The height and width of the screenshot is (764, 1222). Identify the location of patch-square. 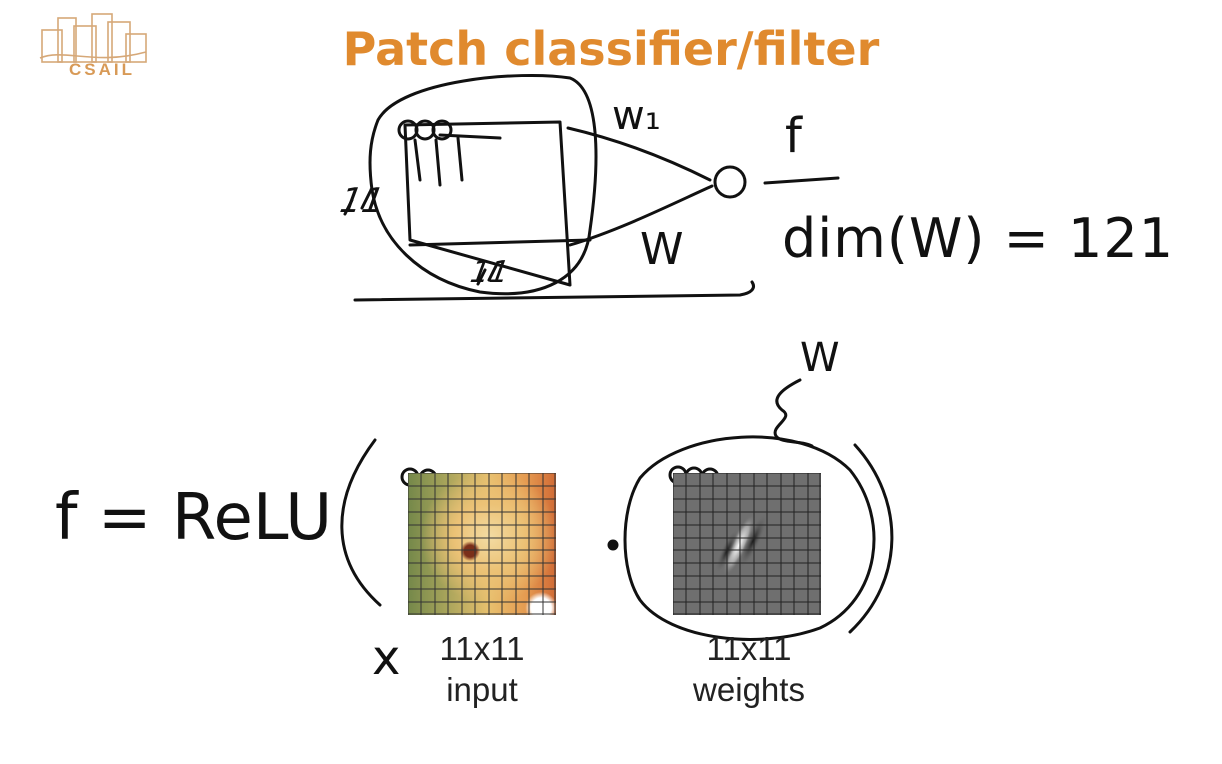
(487, 203).